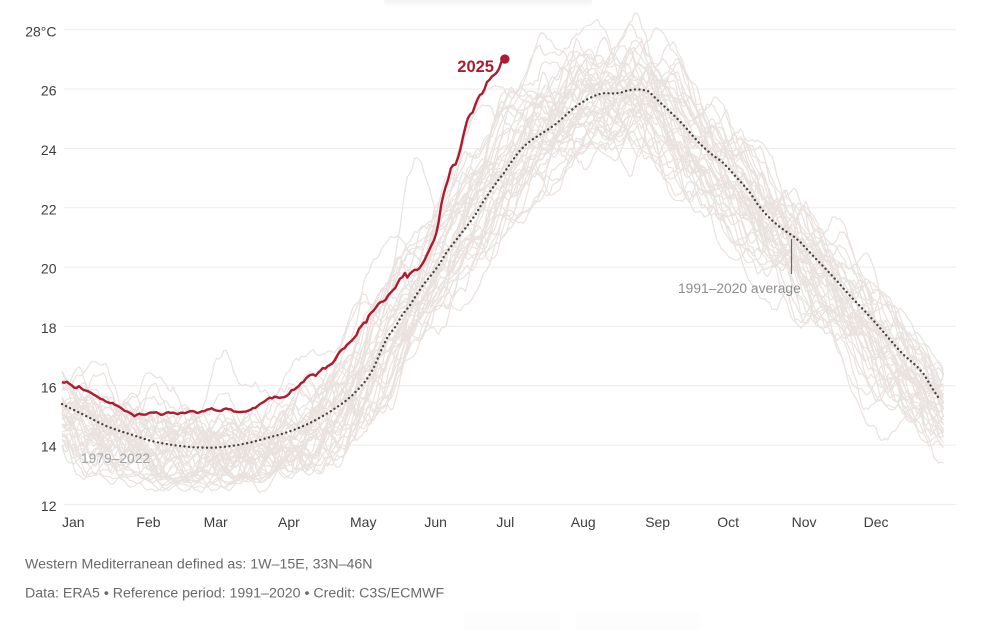 The image size is (1000, 635). What do you see at coordinates (289, 522) in the screenshot?
I see `svg-text: Apr` at bounding box center [289, 522].